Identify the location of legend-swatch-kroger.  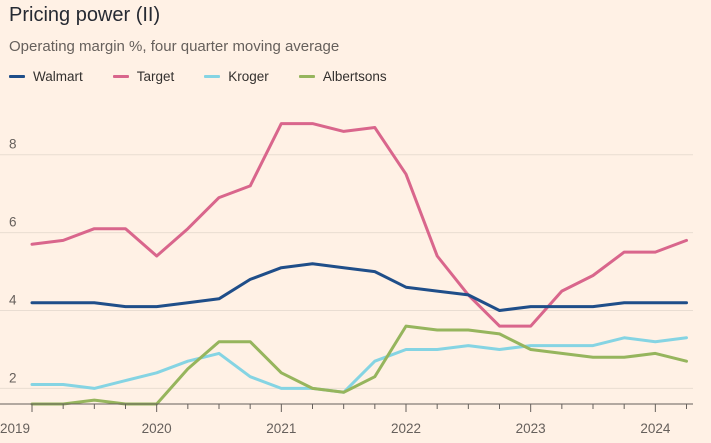
(212, 76).